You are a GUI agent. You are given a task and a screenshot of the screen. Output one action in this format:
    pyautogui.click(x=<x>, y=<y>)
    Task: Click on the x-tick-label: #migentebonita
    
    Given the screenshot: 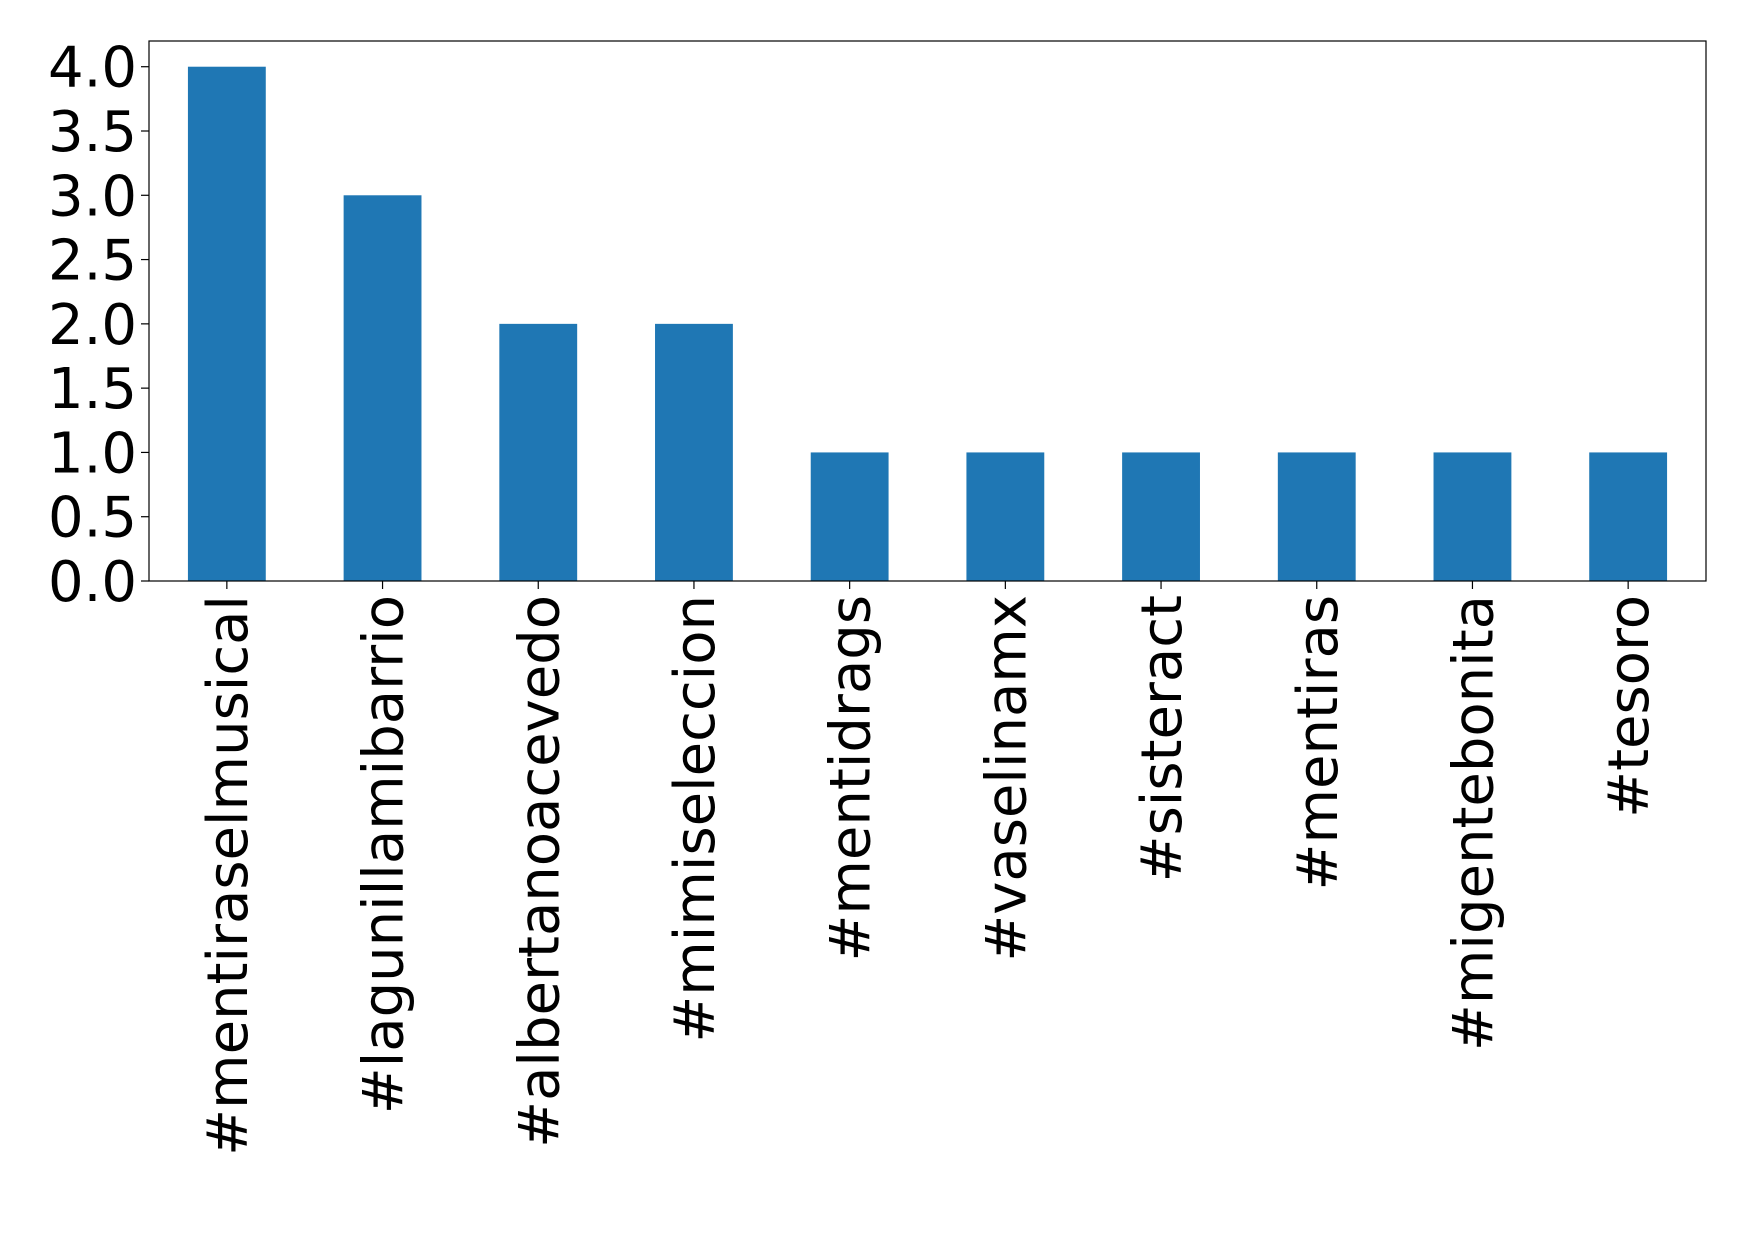 What is the action you would take?
    pyautogui.click(x=1473, y=823)
    